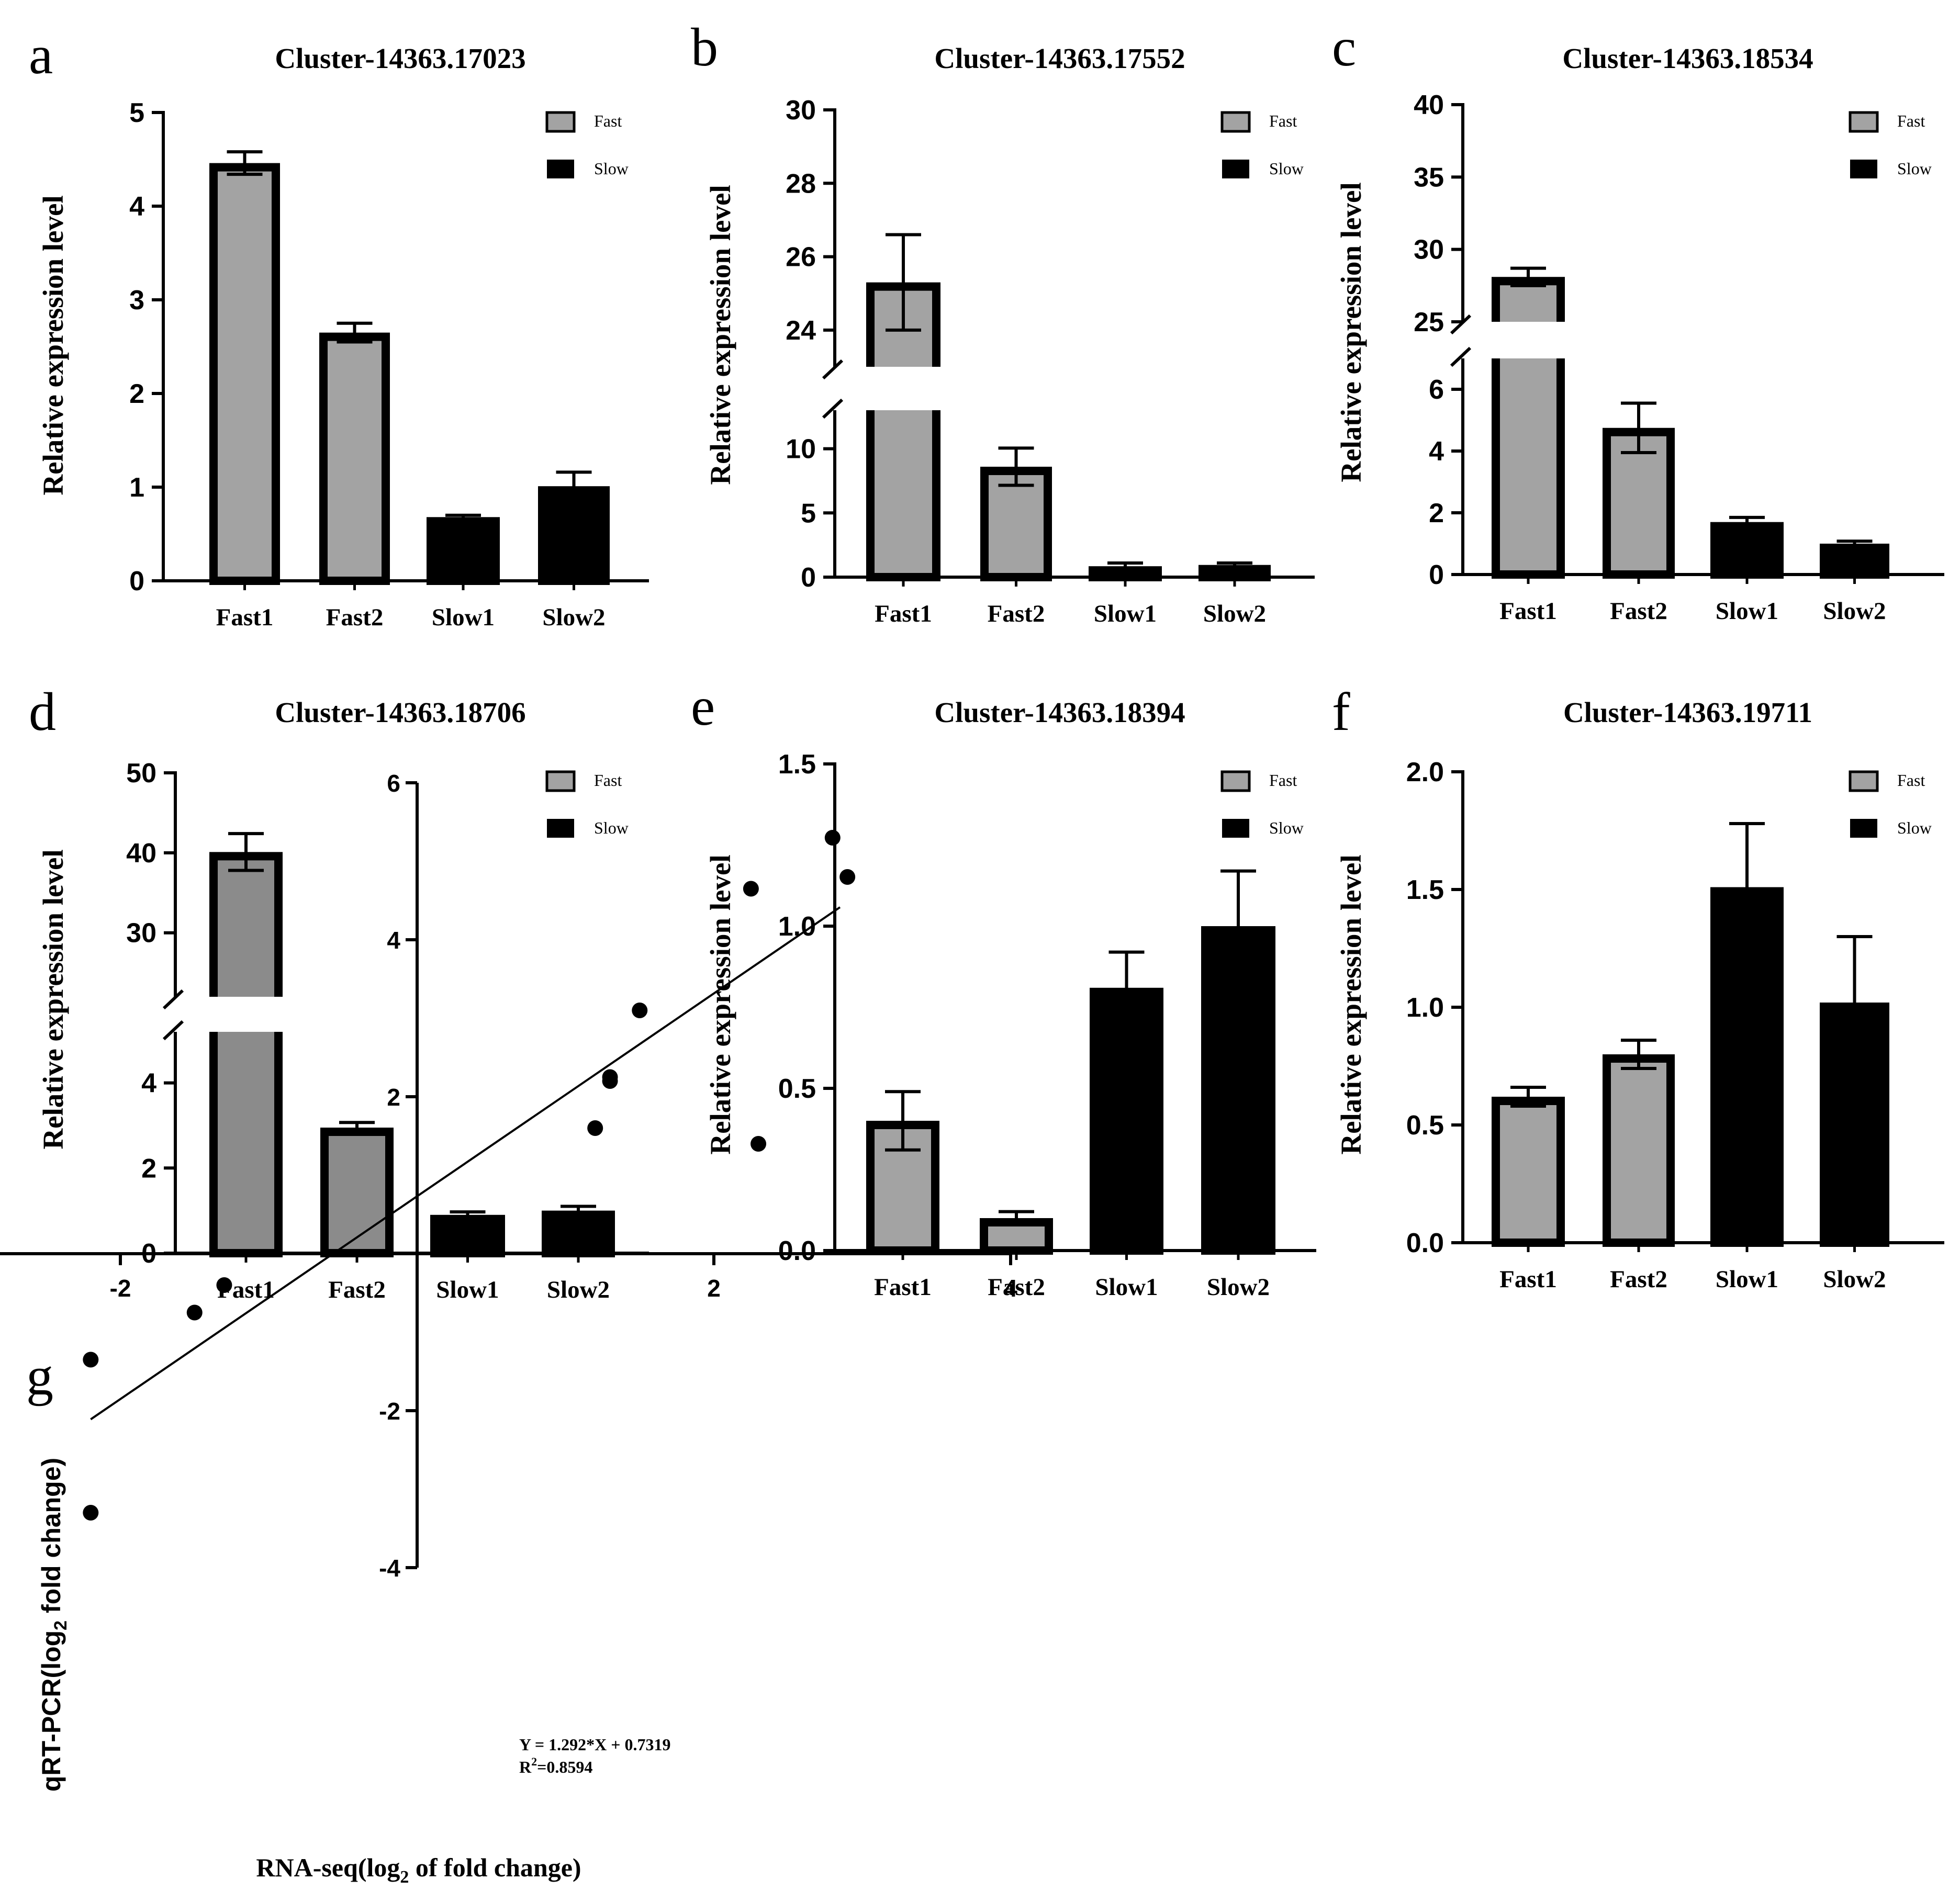 This screenshot has width=1960, height=1891. Describe the element at coordinates (797, 764) in the screenshot. I see `y-tick-label: 1.5` at that location.